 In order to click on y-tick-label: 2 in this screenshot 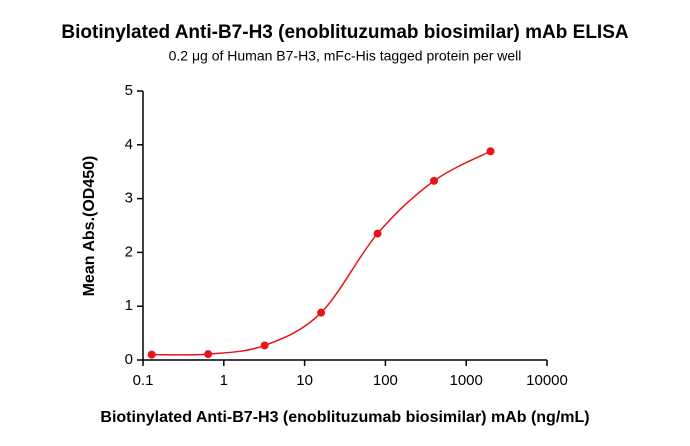, I will do `click(129, 251)`.